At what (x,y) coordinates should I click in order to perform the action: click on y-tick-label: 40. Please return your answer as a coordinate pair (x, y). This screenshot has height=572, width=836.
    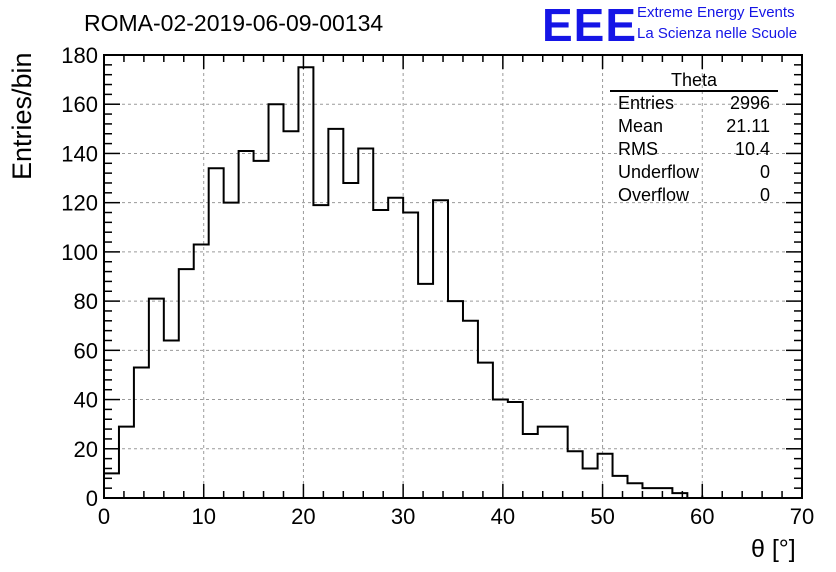
    Looking at the image, I should click on (86, 400).